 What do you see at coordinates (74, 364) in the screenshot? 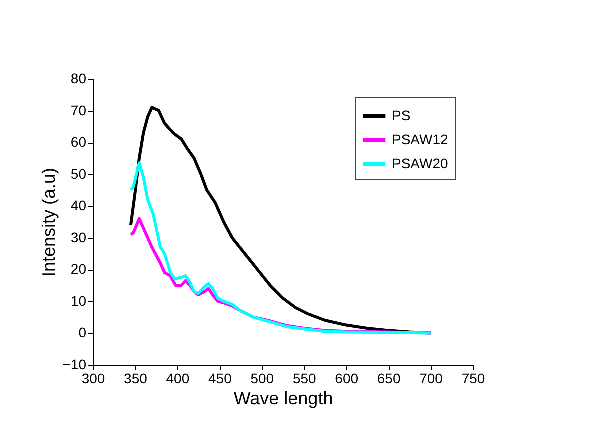
I see `y-tick-label: −10` at bounding box center [74, 364].